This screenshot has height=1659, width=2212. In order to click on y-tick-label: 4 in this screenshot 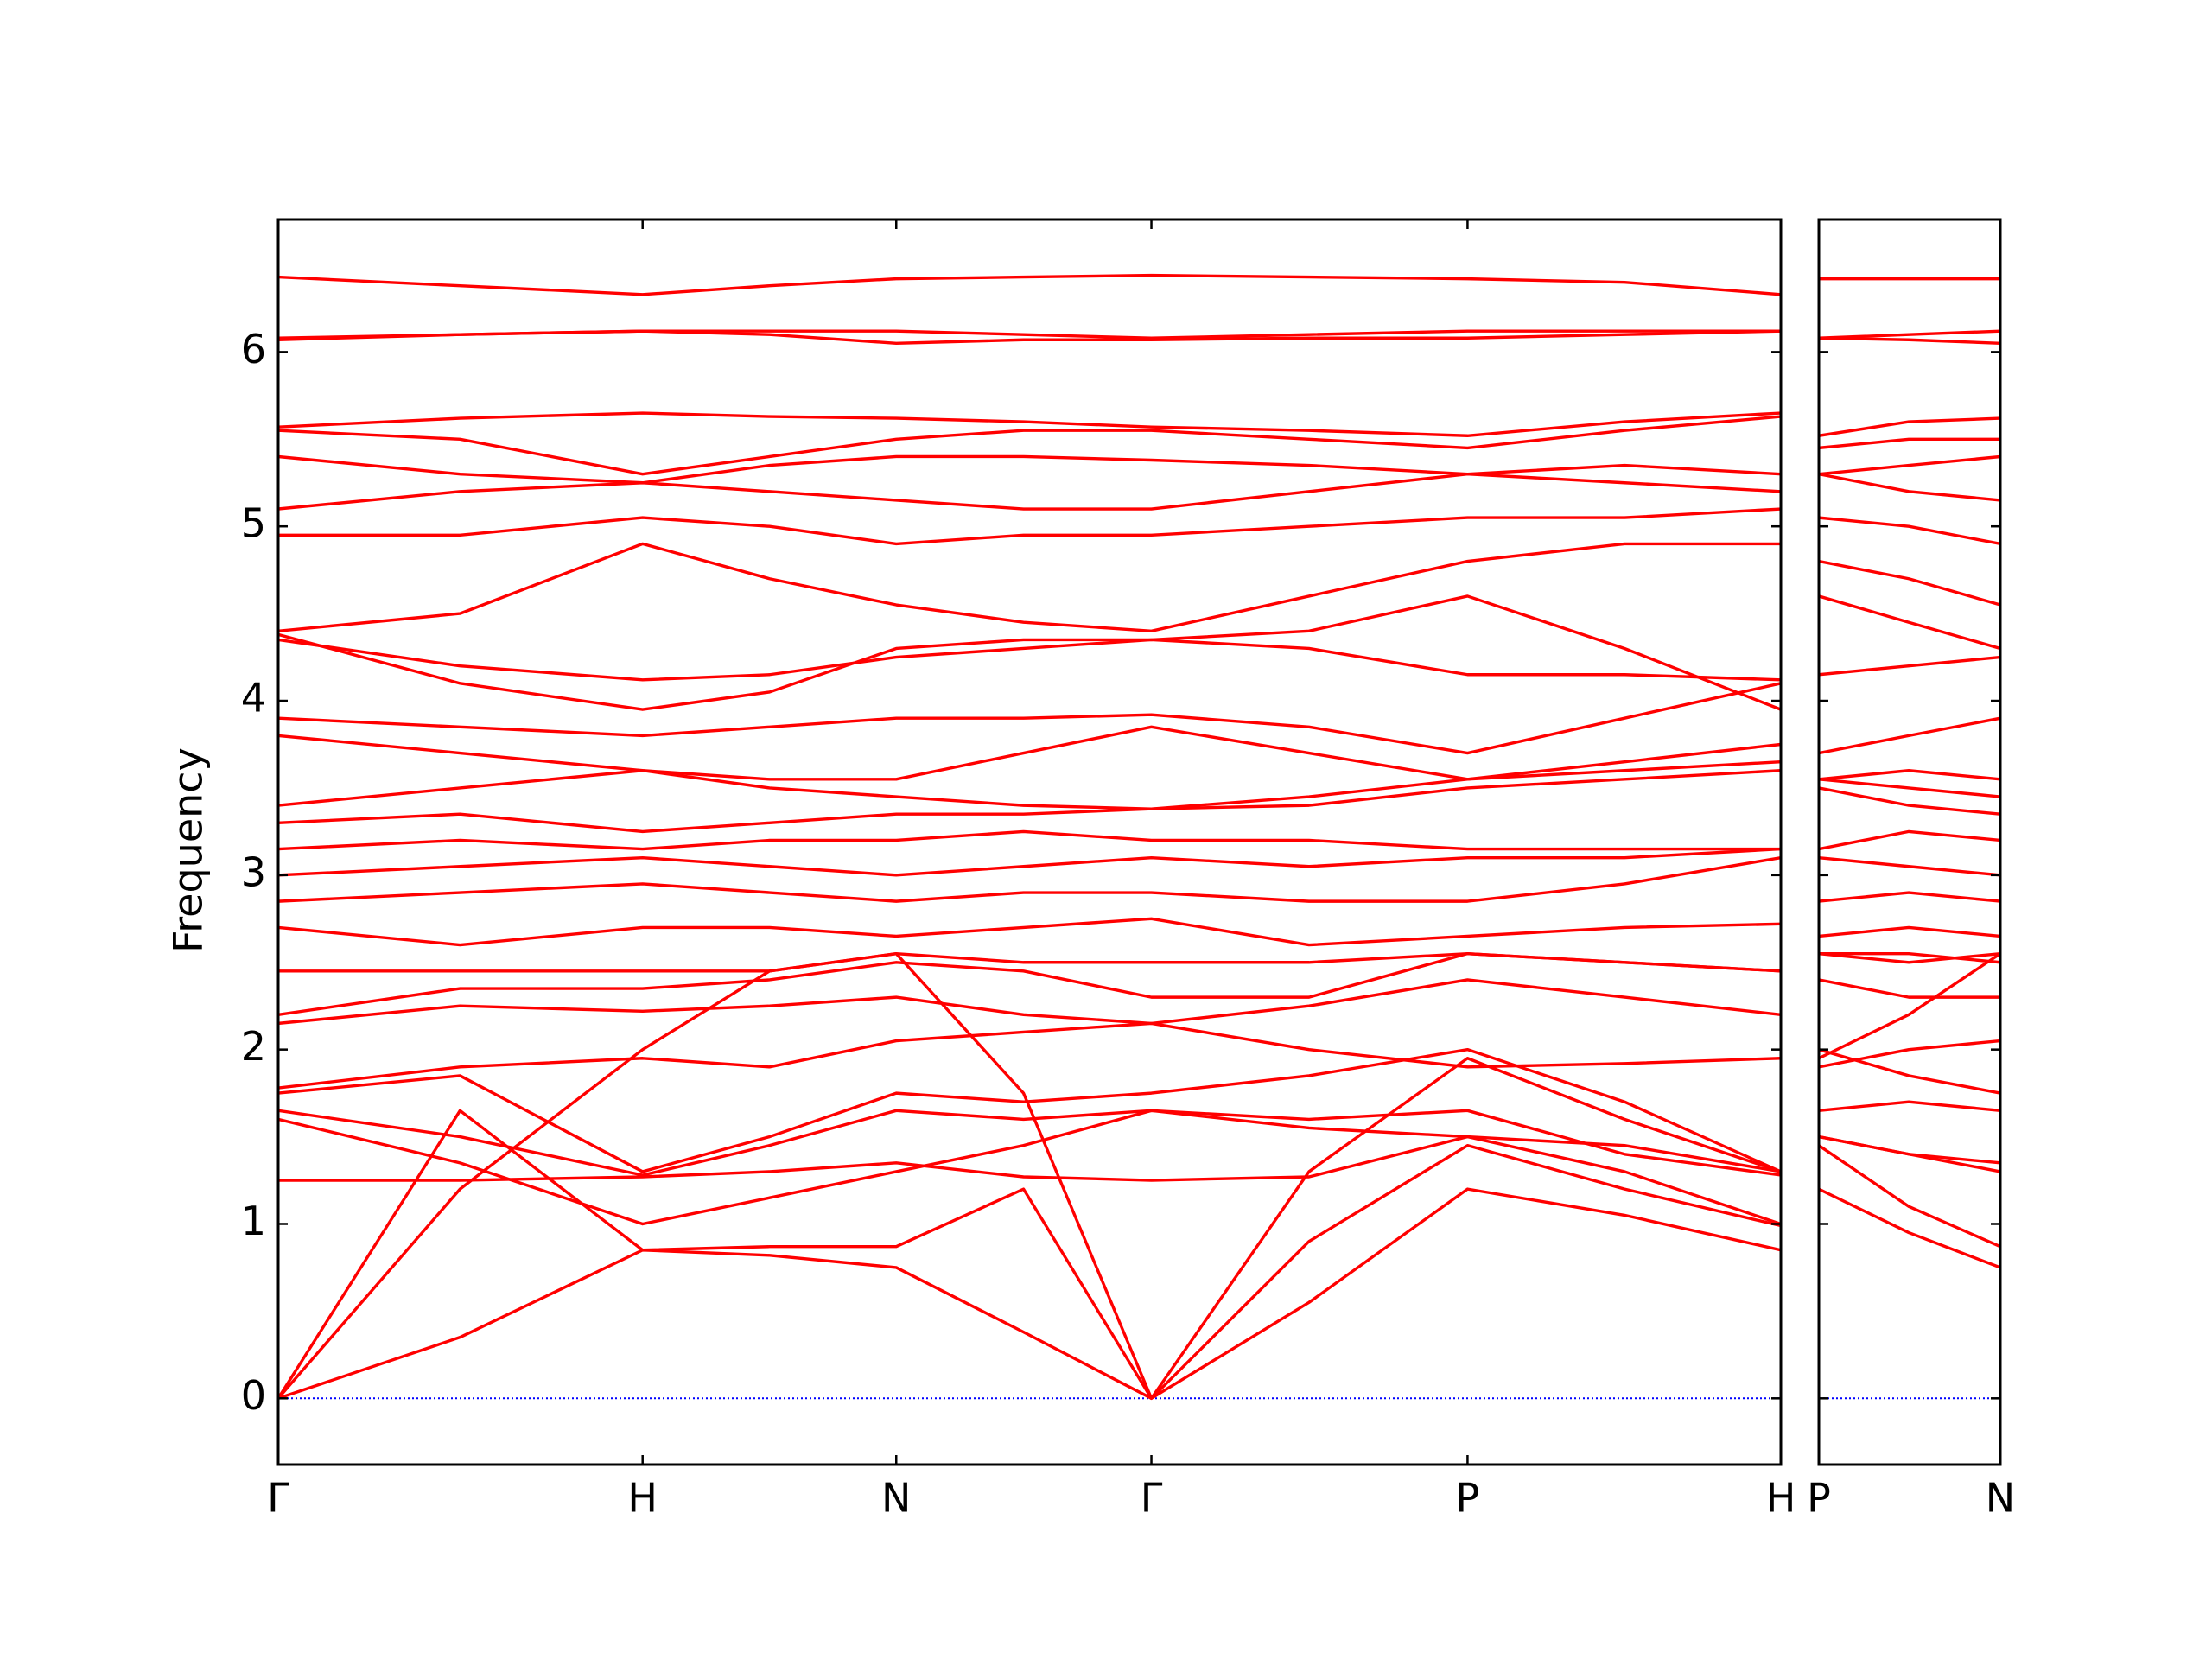, I will do `click(253, 698)`.